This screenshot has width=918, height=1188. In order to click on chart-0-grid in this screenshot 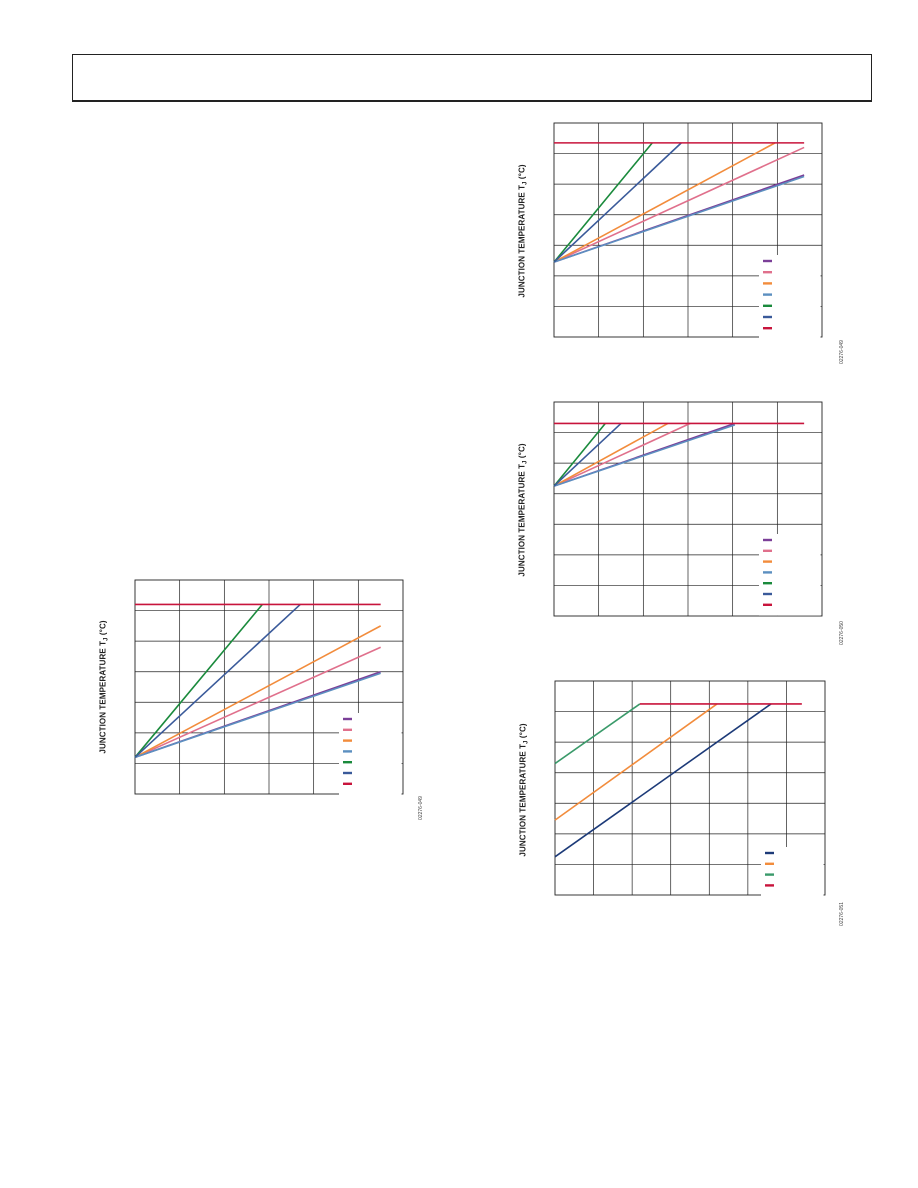, I will do `click(269, 687)`.